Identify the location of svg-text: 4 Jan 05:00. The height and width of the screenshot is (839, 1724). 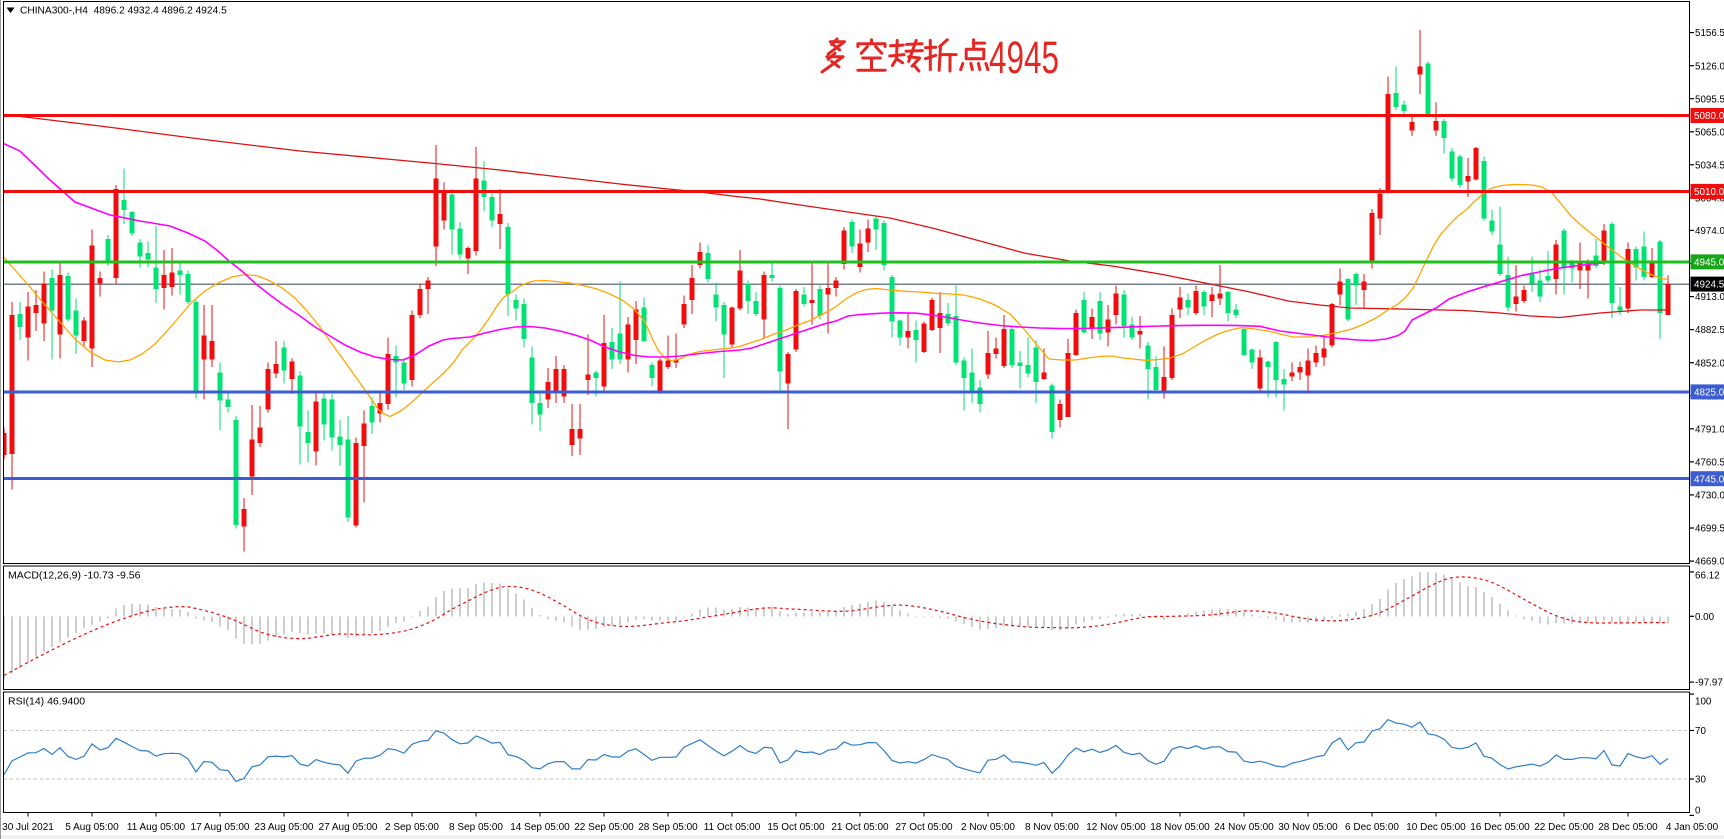
(1692, 827).